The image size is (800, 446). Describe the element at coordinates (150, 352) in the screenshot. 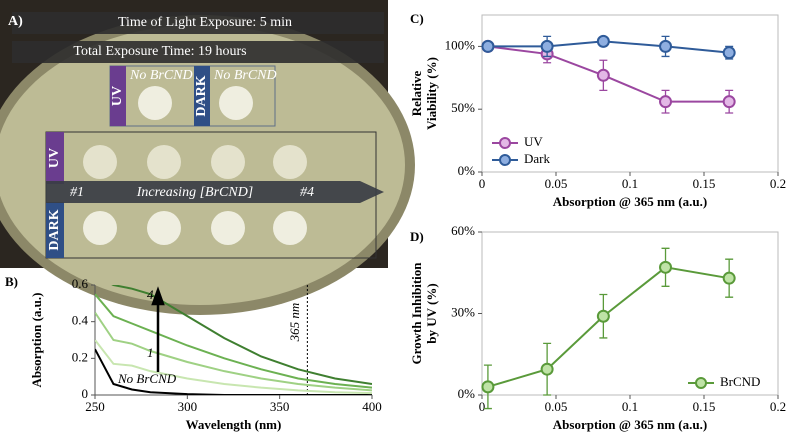

I see `annotation: 1` at that location.